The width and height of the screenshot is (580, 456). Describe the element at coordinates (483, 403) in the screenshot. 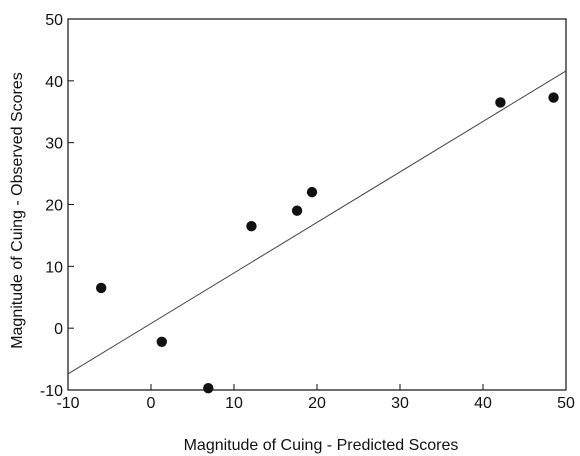

I see `x-tick-label: 40` at that location.